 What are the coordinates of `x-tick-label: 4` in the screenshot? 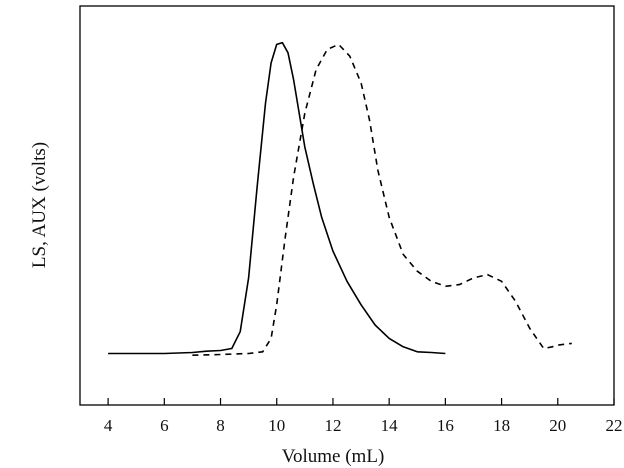 It's located at (108, 425).